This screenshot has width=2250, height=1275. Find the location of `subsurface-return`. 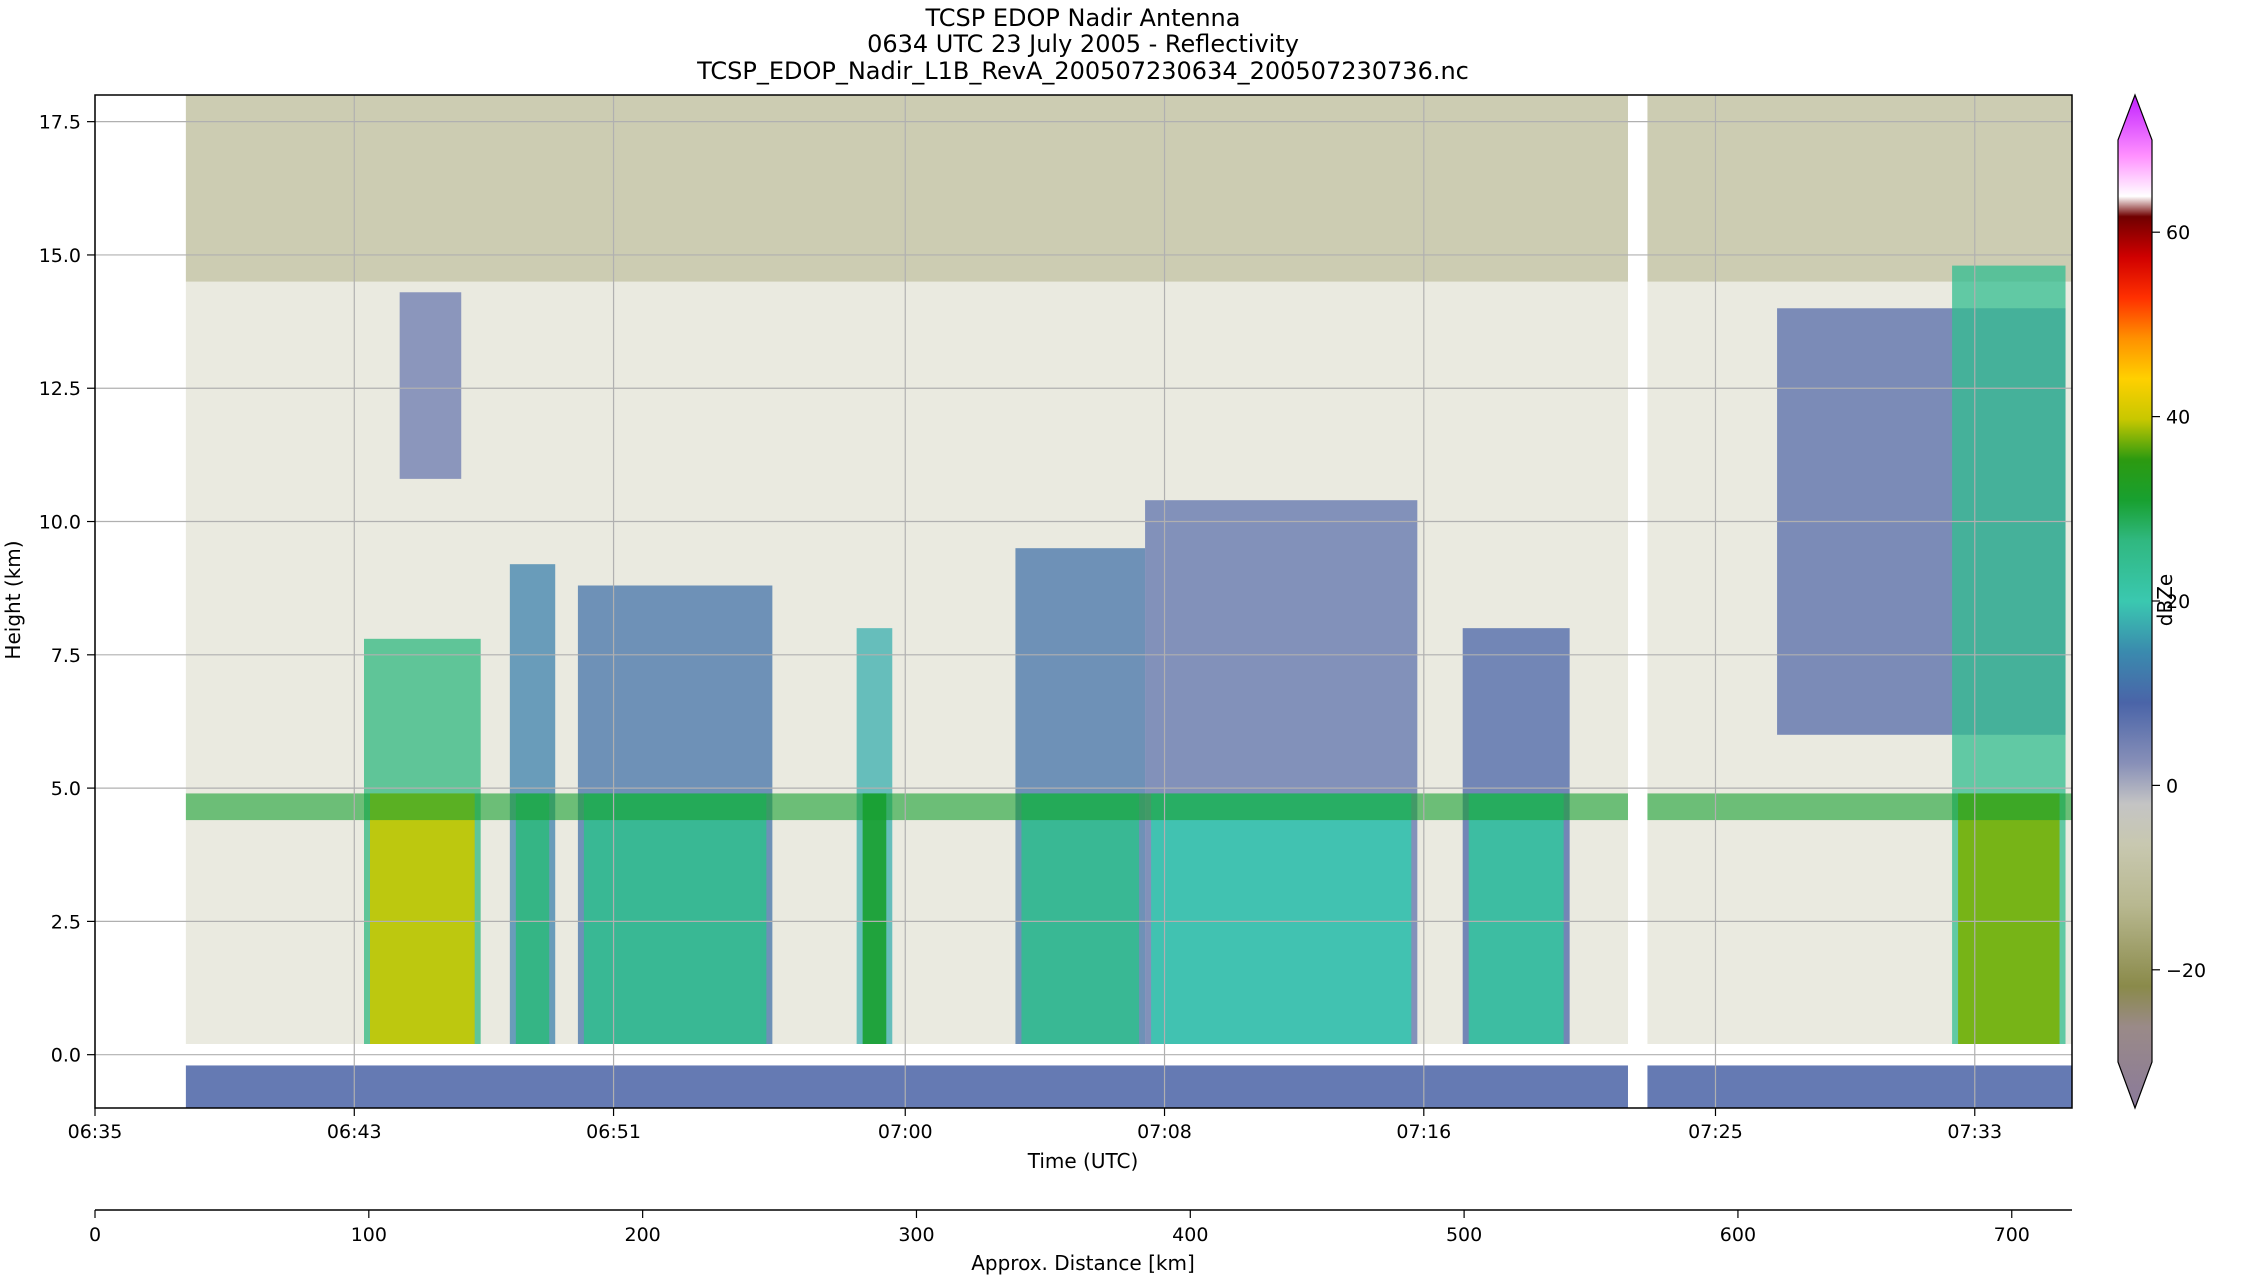

subsurface-return is located at coordinates (1128, 1086).